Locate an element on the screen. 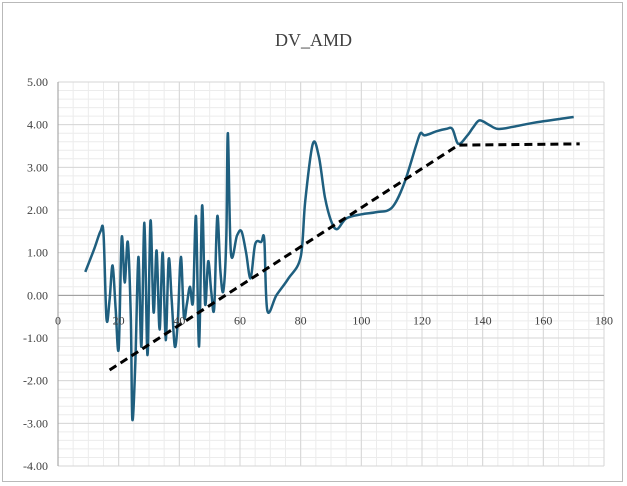 The width and height of the screenshot is (627, 486). y-tick-label: -4.00 is located at coordinates (35, 466).